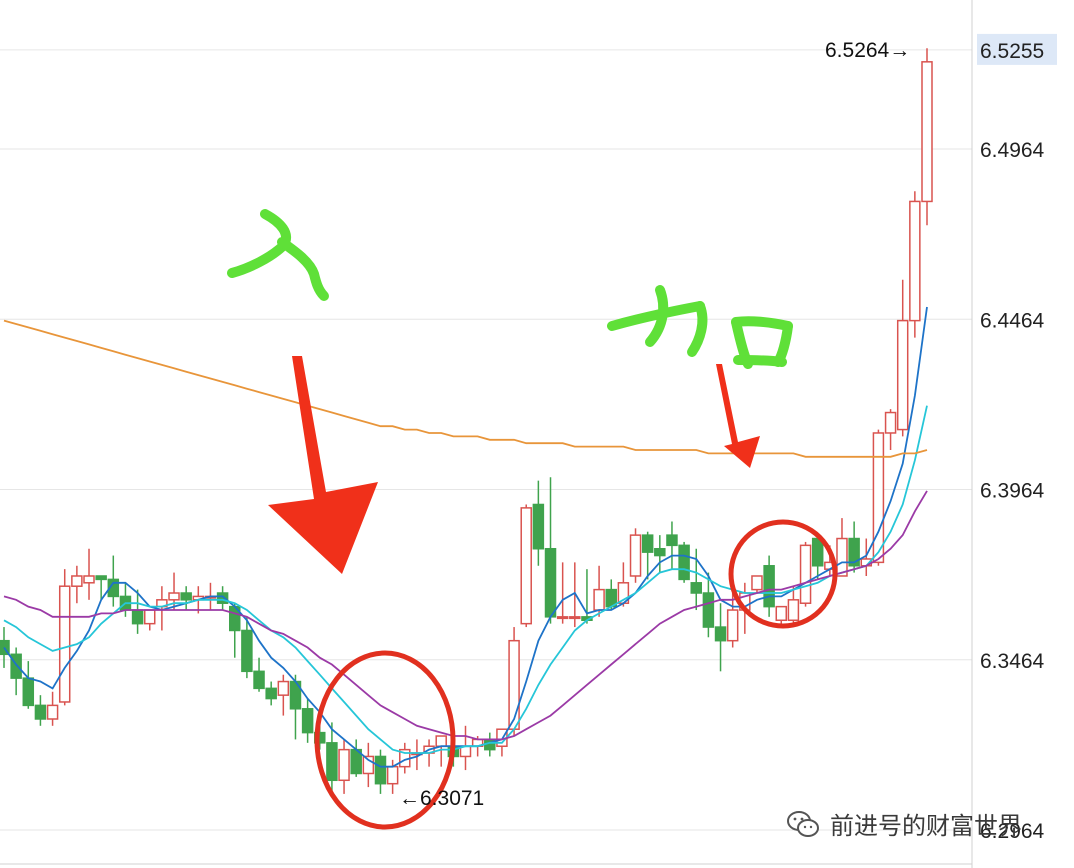 The width and height of the screenshot is (1074, 868). I want to click on watermark: 前进号的财富世界, so click(904, 823).